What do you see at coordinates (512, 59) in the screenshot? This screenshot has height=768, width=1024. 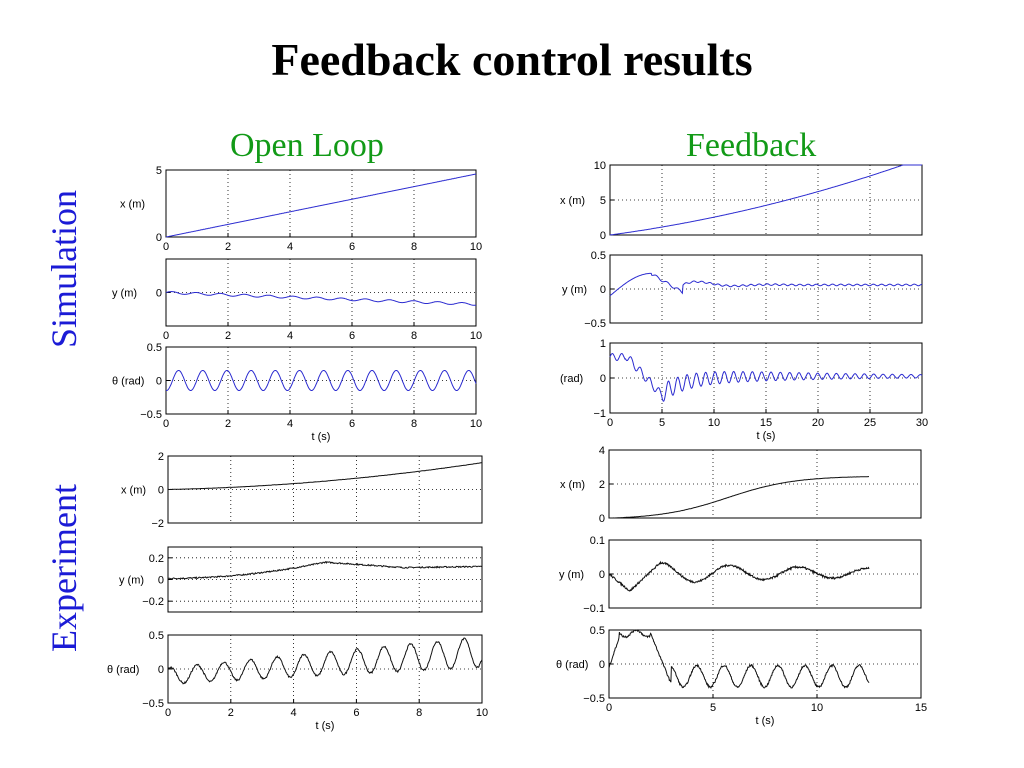 I see `slide-title: Feedback control results` at bounding box center [512, 59].